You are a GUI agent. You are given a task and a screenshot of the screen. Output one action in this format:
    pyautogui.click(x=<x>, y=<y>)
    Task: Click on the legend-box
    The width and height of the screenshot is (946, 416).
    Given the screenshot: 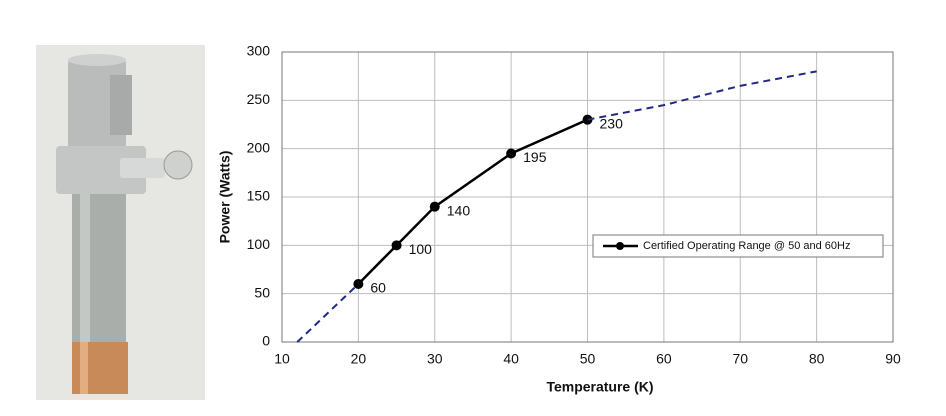 What is the action you would take?
    pyautogui.click(x=738, y=246)
    